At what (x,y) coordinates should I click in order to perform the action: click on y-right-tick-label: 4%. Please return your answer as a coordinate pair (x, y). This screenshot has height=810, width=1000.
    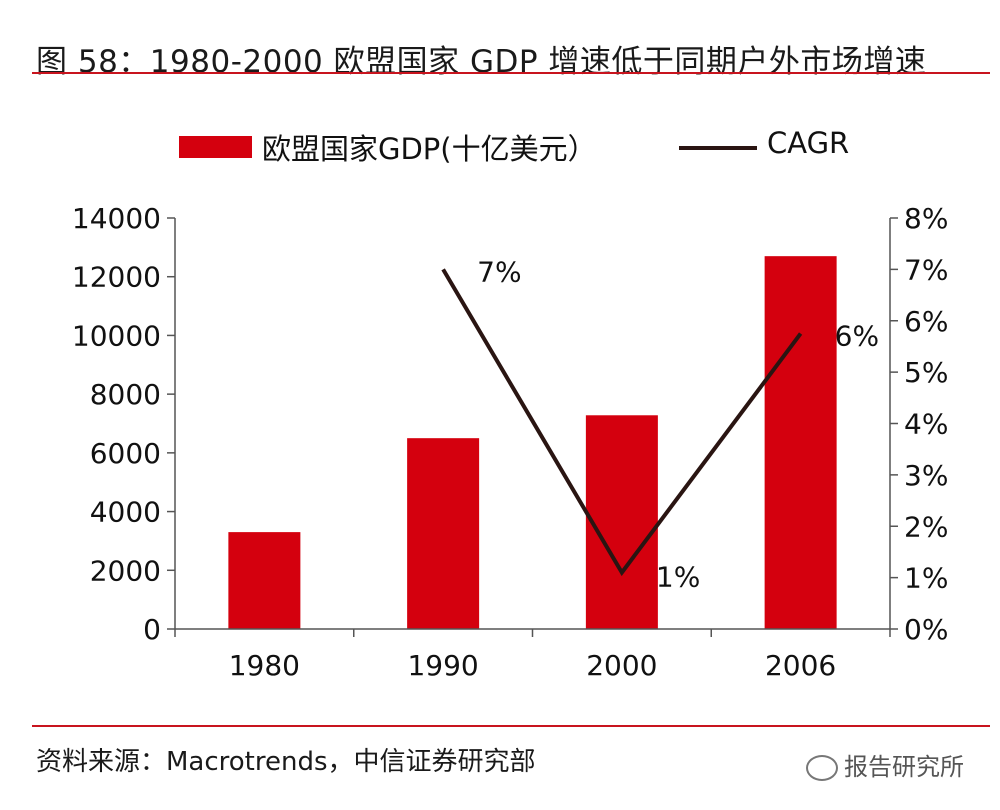
    Looking at the image, I should click on (926, 424).